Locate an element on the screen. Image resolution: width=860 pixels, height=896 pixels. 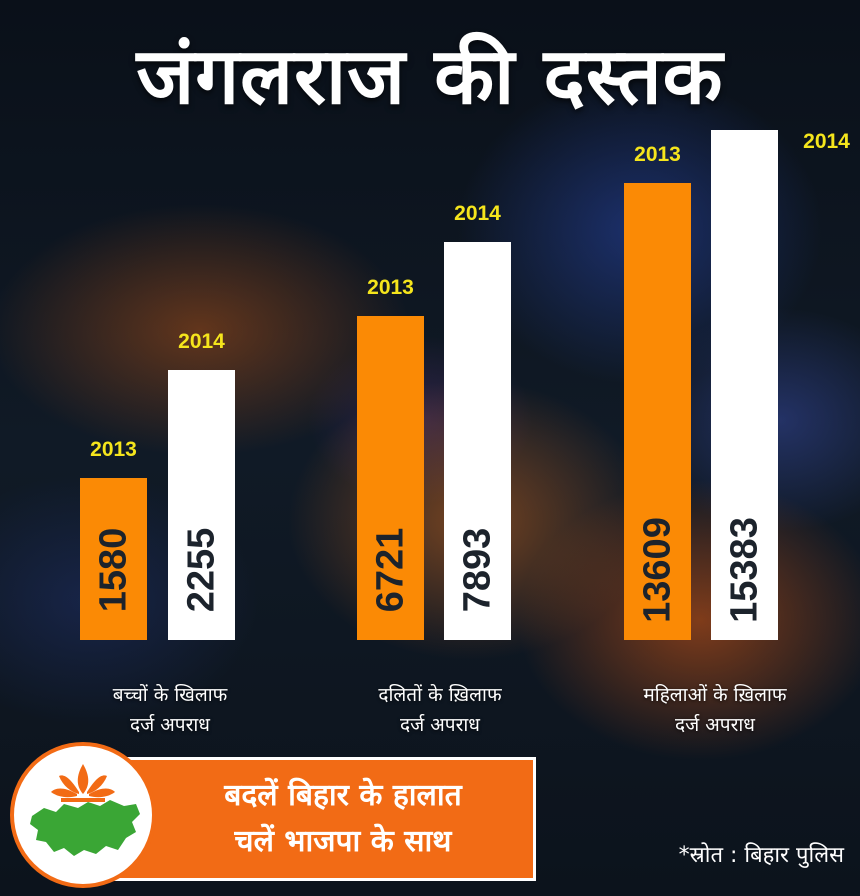
source-note: *स्रोत : बिहार पुलिस is located at coordinates (761, 855).